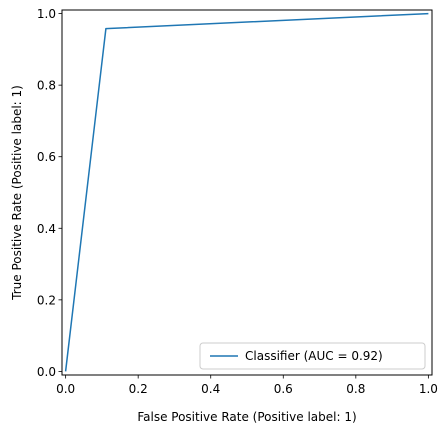 The height and width of the screenshot is (434, 448). Describe the element at coordinates (355, 389) in the screenshot. I see `x-tick-label: 0.8` at that location.